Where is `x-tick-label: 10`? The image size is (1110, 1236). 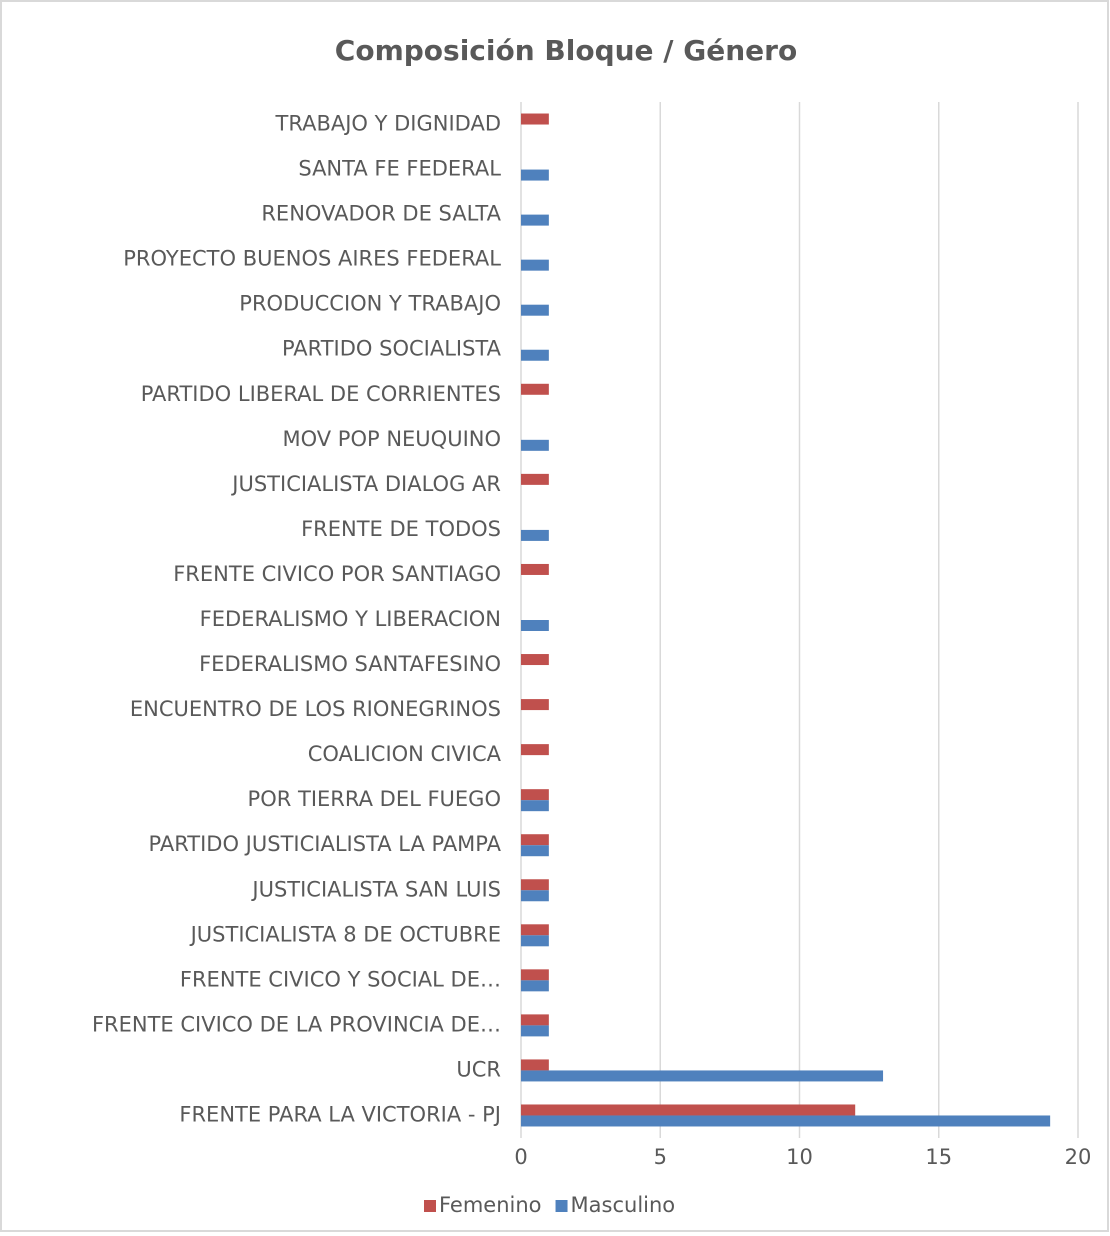
x-tick-label: 10 is located at coordinates (799, 1157).